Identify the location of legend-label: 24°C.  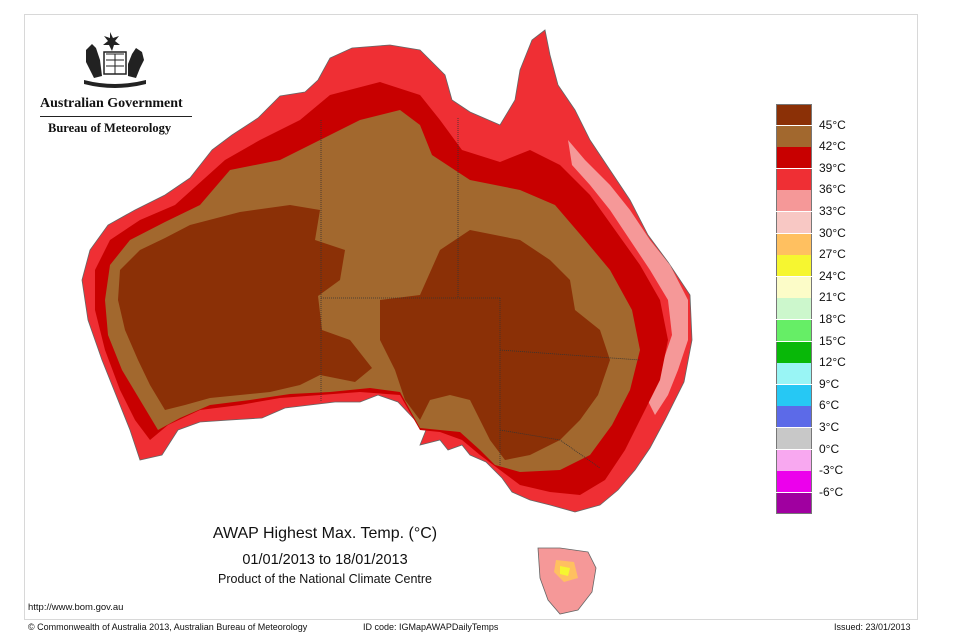
(832, 275).